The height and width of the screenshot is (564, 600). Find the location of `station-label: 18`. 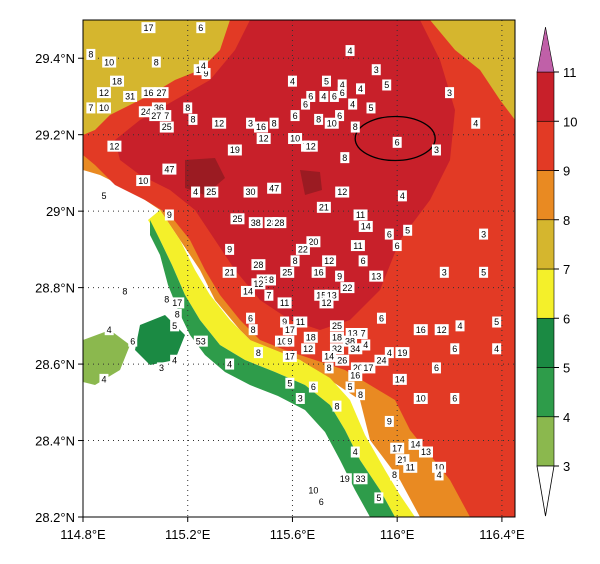

station-label: 18 is located at coordinates (336, 337).